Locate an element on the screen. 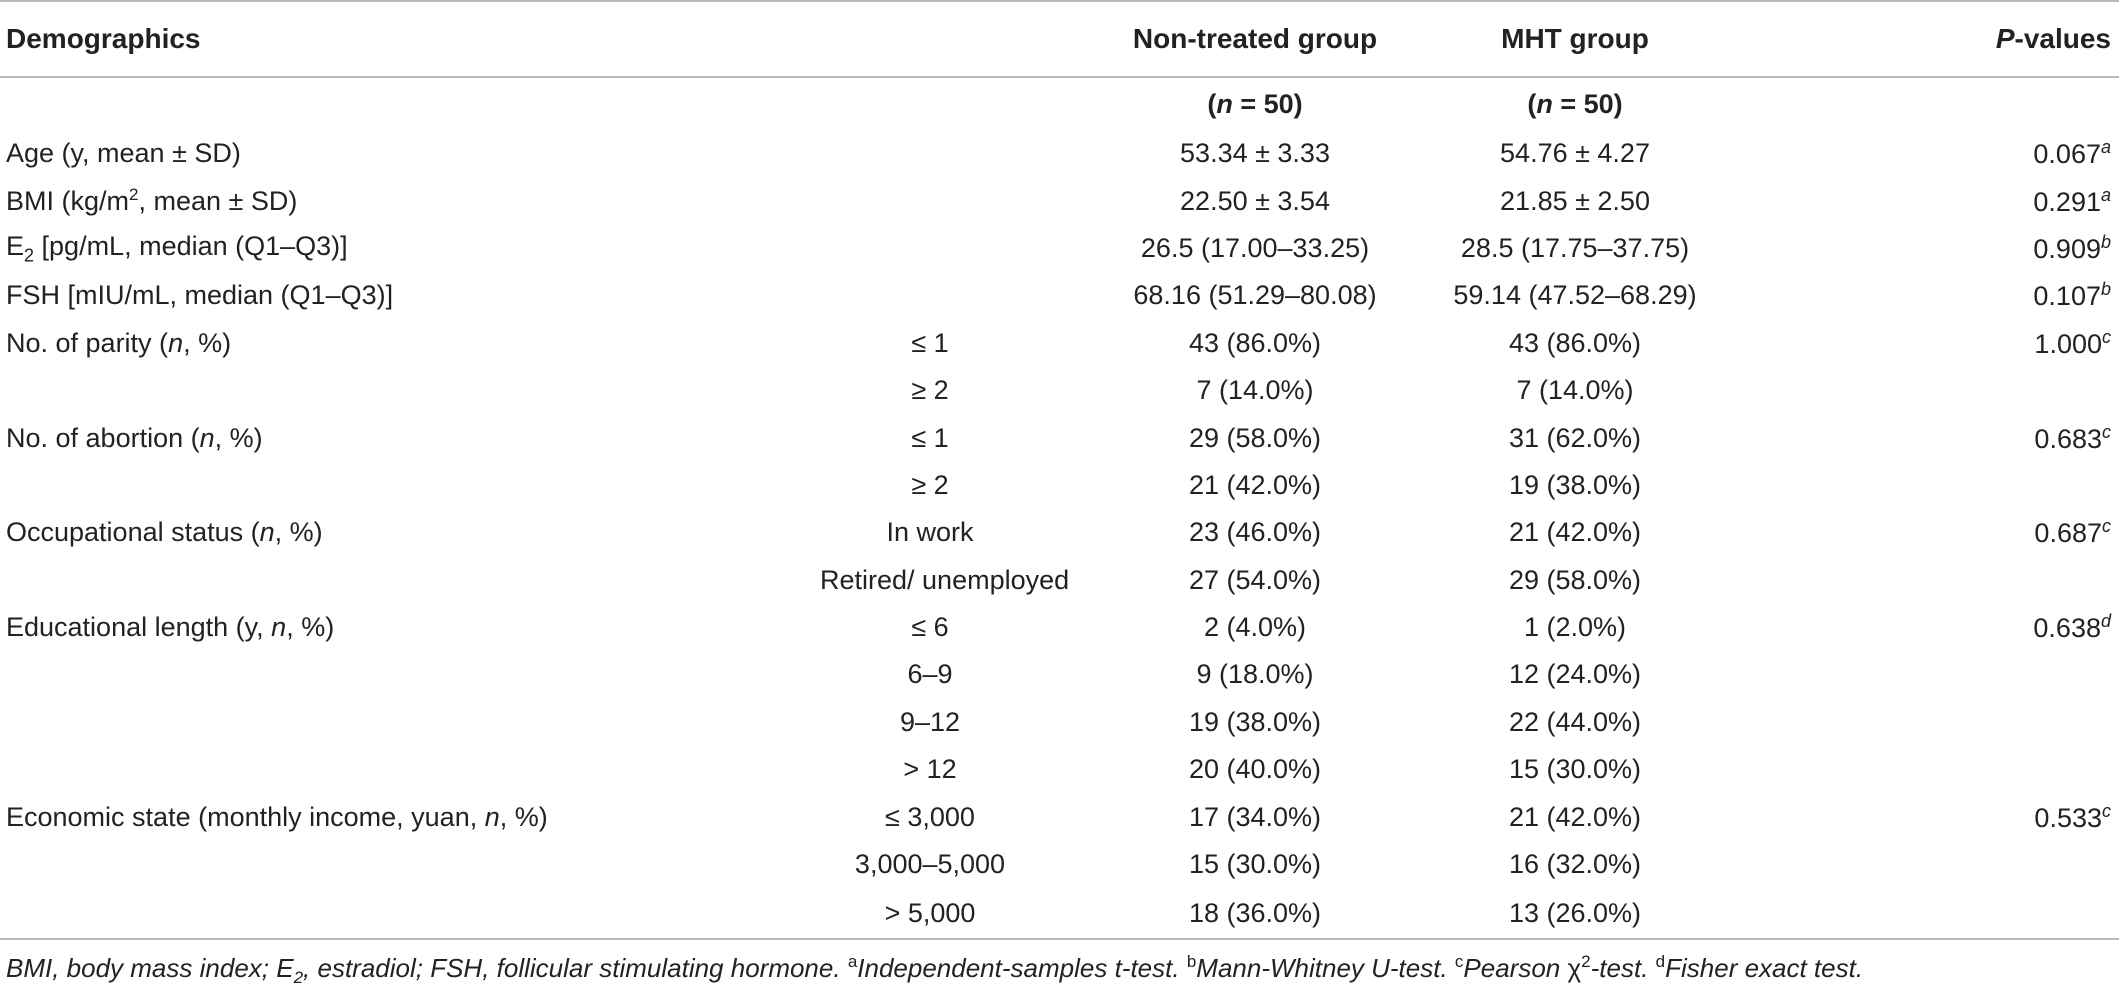 The height and width of the screenshot is (1007, 2119). table-row: ≥ 2 7 (14.0%) 7 (14.0%) is located at coordinates (1059, 390).